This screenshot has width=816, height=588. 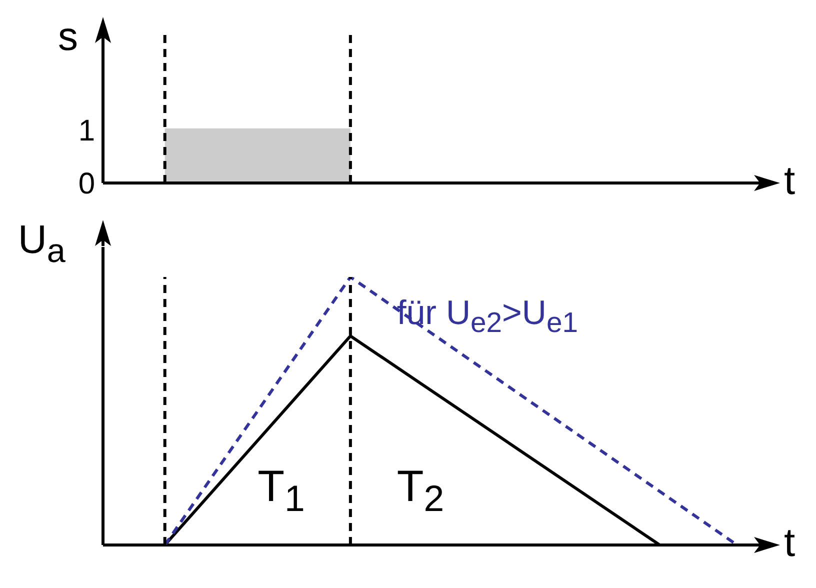 I want to click on annotation: T$_{2}$, so click(x=420, y=490).